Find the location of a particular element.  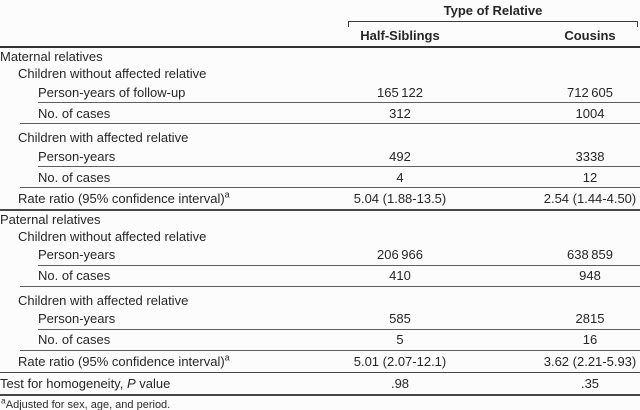

cousins-value: 2815 is located at coordinates (590, 318).